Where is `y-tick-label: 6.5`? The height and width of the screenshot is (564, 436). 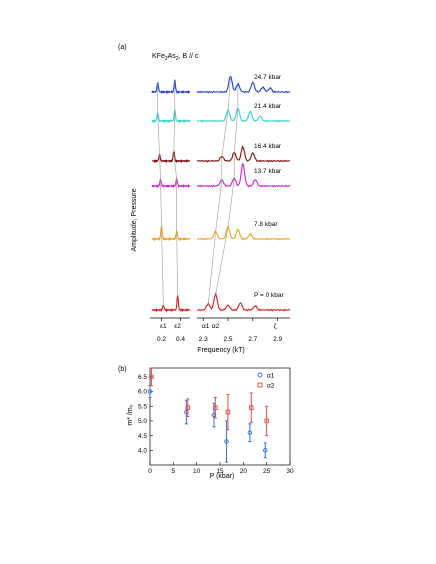 y-tick-label: 6.5 is located at coordinates (142, 377).